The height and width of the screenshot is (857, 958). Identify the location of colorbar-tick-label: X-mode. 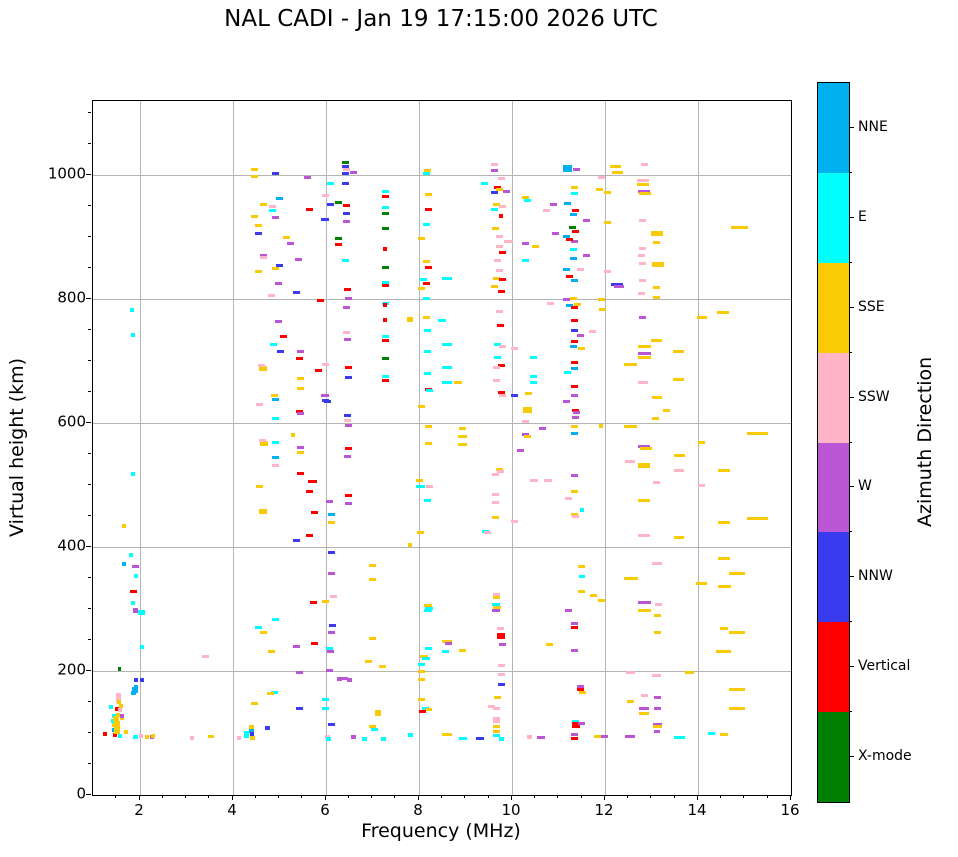
(885, 756).